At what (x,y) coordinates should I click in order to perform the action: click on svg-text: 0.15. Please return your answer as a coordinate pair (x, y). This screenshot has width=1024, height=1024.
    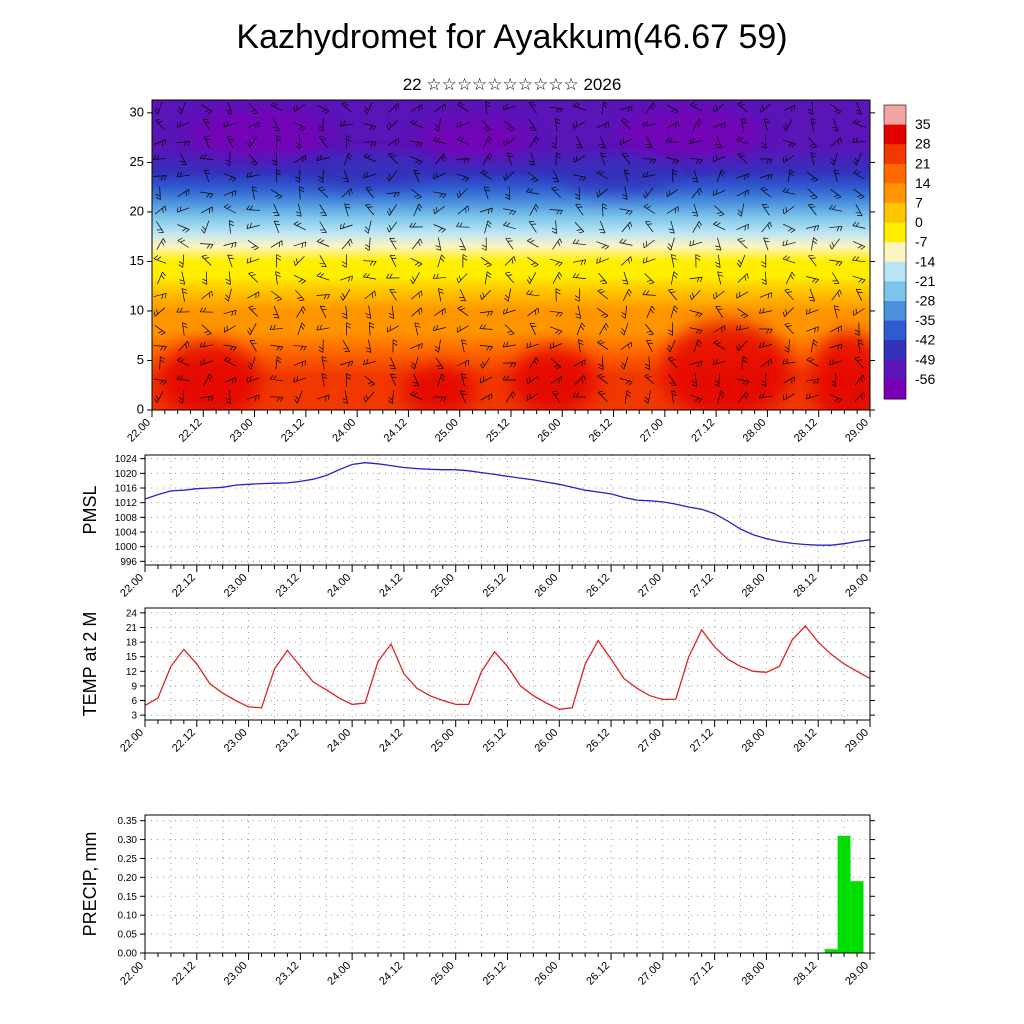
    Looking at the image, I should click on (128, 897).